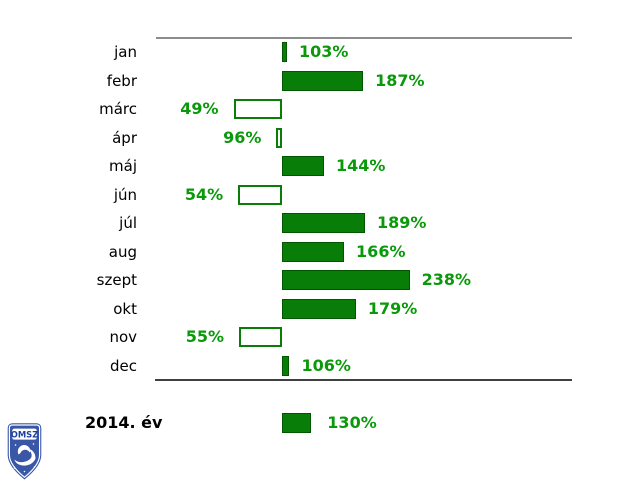 The width and height of the screenshot is (640, 480). What do you see at coordinates (363, 380) in the screenshot?
I see `plot-bottom-rule` at bounding box center [363, 380].